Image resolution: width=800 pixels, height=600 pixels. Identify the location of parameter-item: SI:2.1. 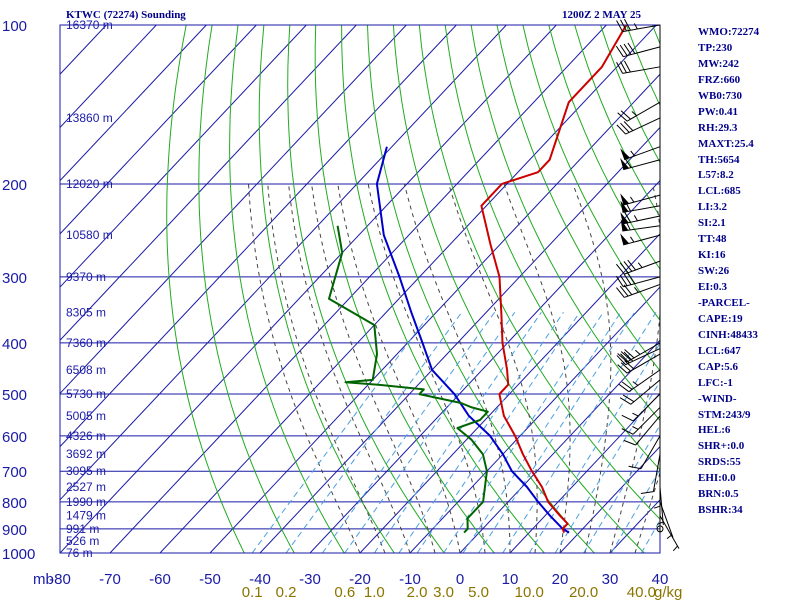
(712, 223).